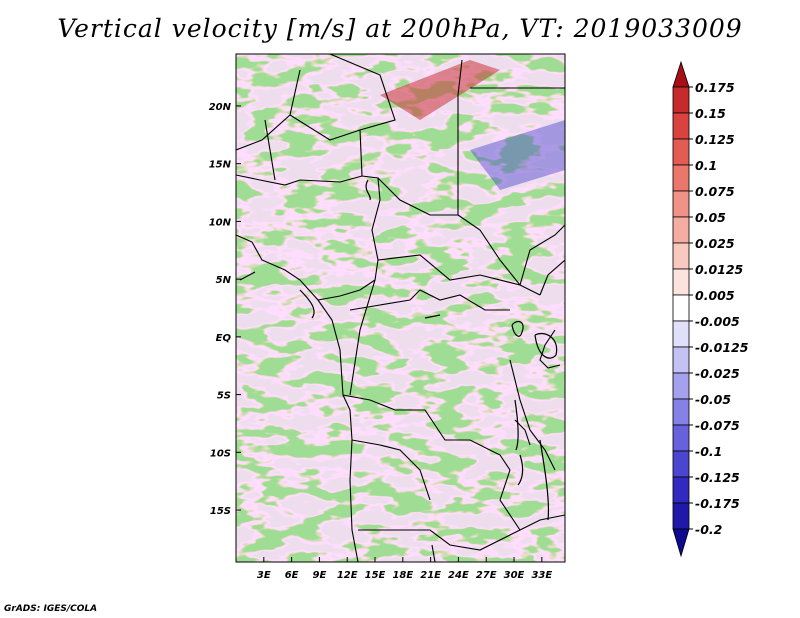 Image resolution: width=800 pixels, height=618 pixels. I want to click on colorbar-label: -0.2, so click(708, 529).